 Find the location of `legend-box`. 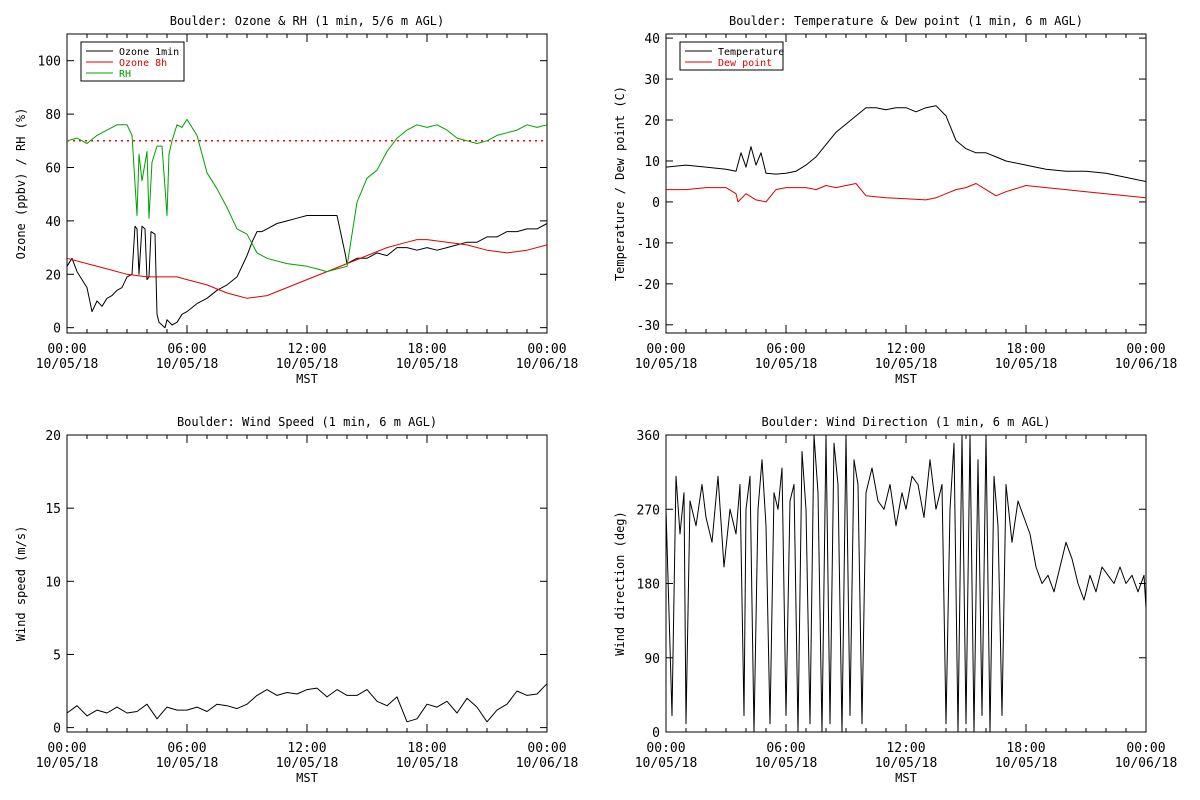

legend-box is located at coordinates (731, 56).